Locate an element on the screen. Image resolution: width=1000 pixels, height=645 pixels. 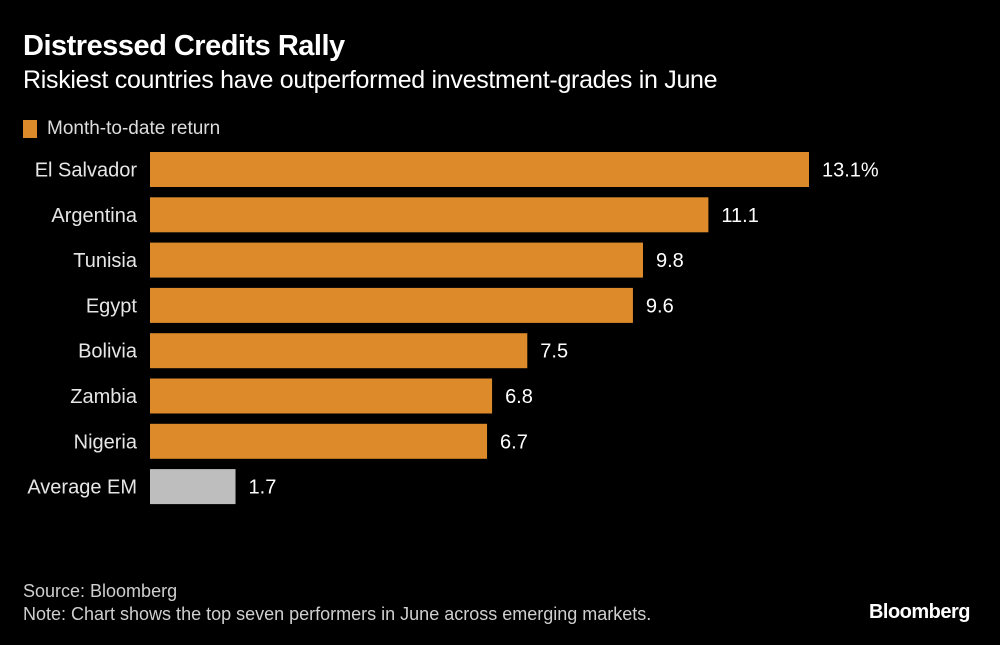
value-label: 11.1 is located at coordinates (739, 216).